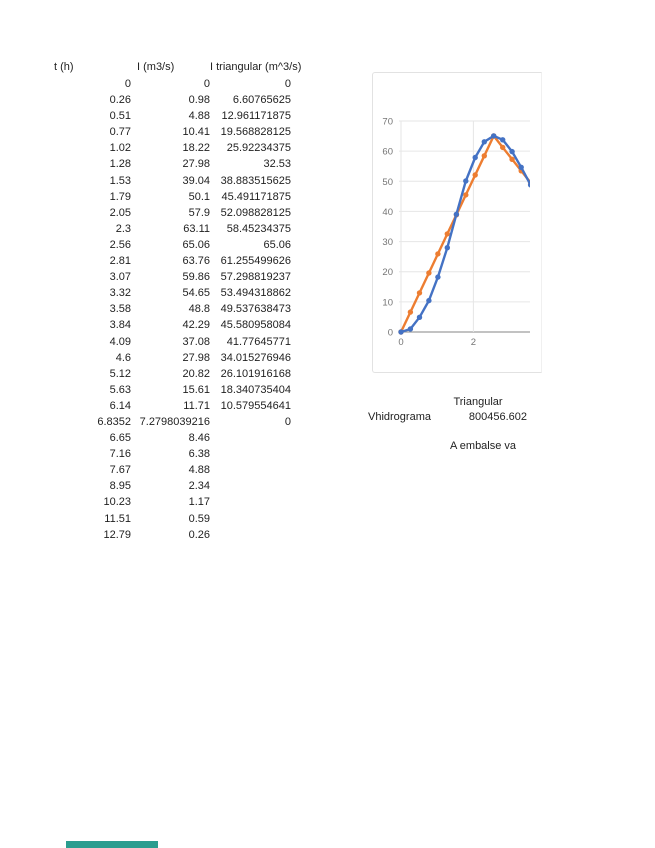 The height and width of the screenshot is (848, 655). What do you see at coordinates (112, 844) in the screenshot?
I see `sheet-tab-bar` at bounding box center [112, 844].